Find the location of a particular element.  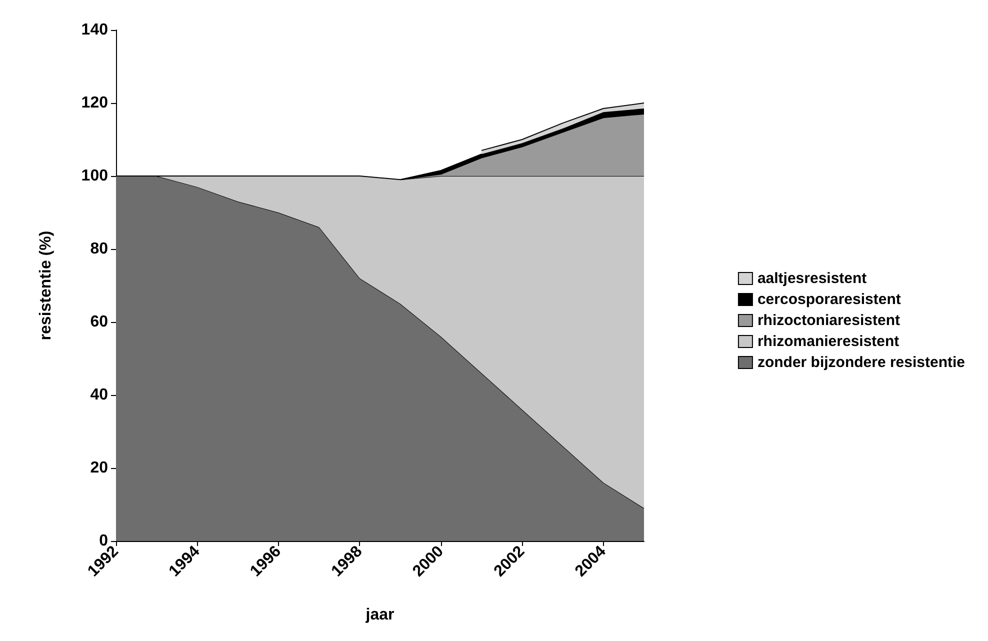

legend-label: aaltjesresistent is located at coordinates (812, 278).